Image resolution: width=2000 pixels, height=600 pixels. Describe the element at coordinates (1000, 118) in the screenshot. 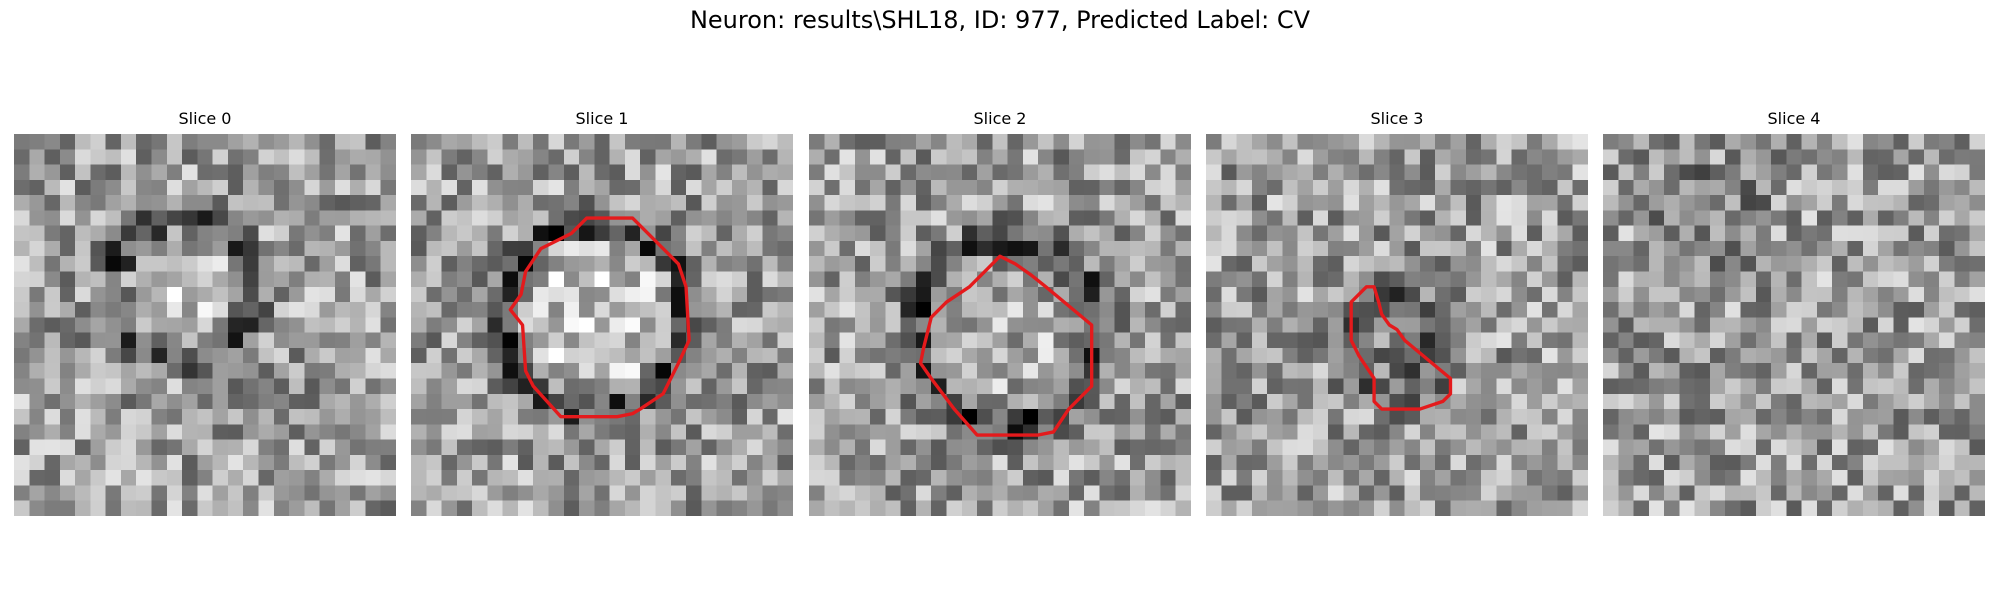

I see `panel-title: Slice 2` at that location.